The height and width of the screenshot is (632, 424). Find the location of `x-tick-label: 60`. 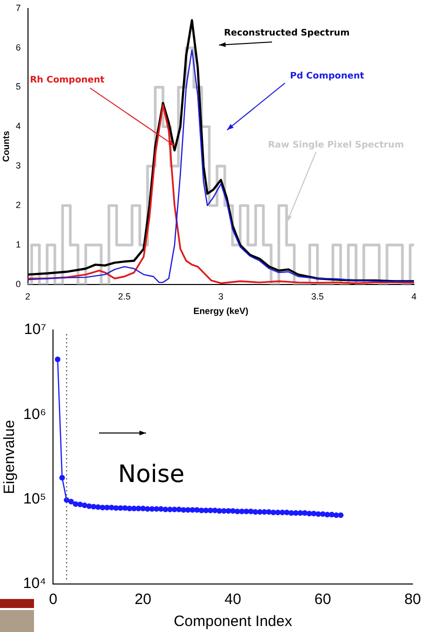

x-tick-label: 60 is located at coordinates (323, 599).